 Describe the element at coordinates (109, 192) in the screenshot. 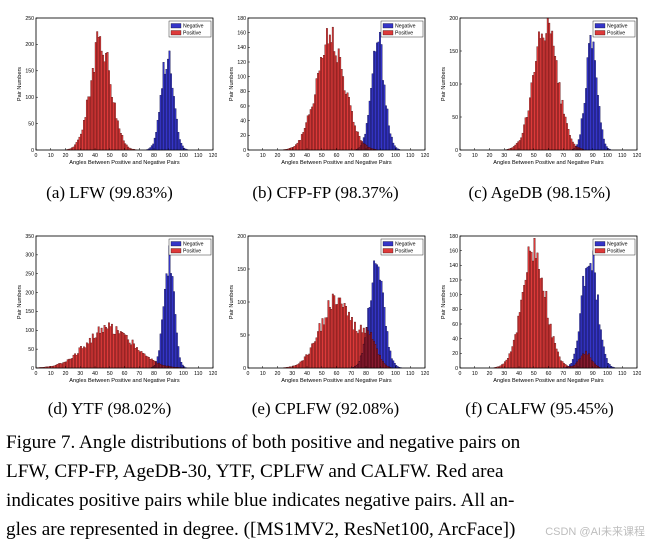

I see `subcaption-lfw: (a) LFW (99.83%)` at that location.